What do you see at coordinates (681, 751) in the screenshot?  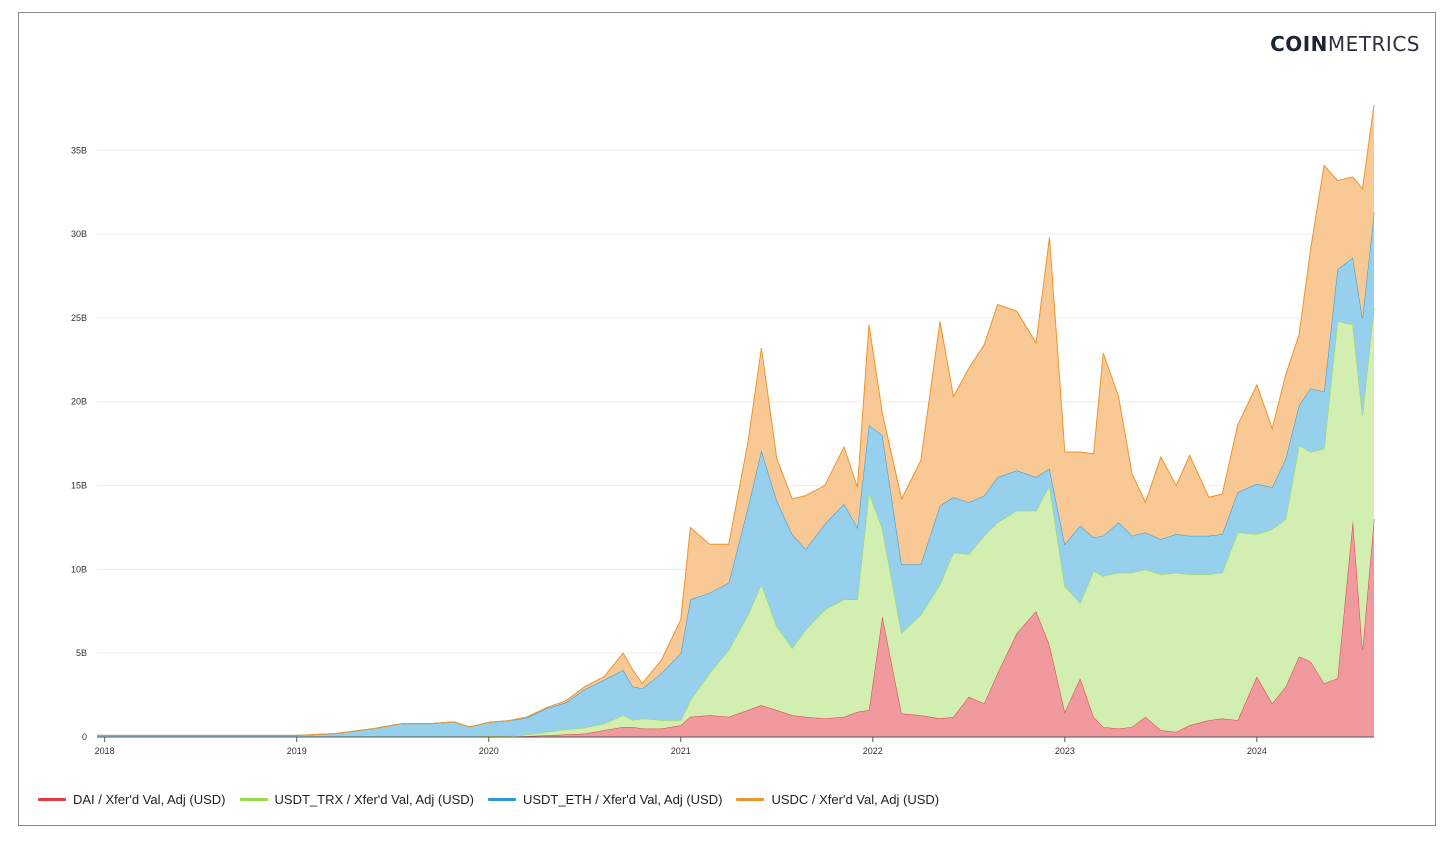 I see `x-tick-label: 2021` at bounding box center [681, 751].